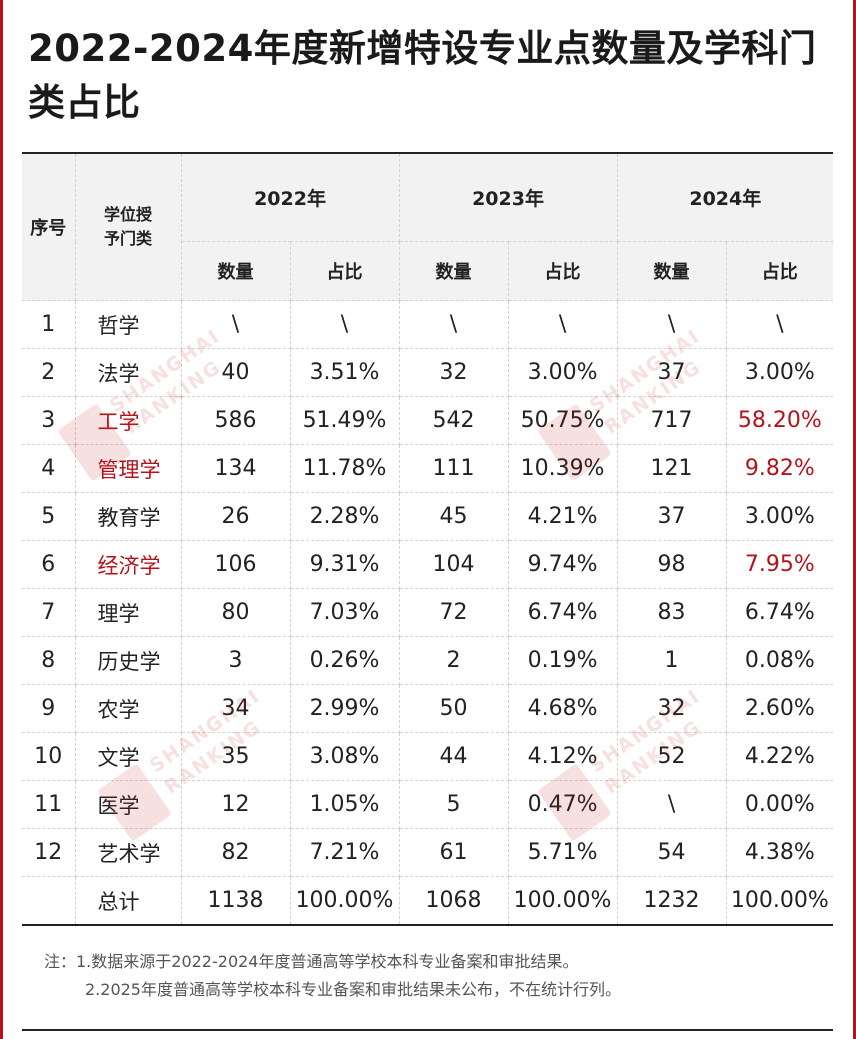 This screenshot has width=856, height=1039. I want to click on cell-count: 45, so click(453, 516).